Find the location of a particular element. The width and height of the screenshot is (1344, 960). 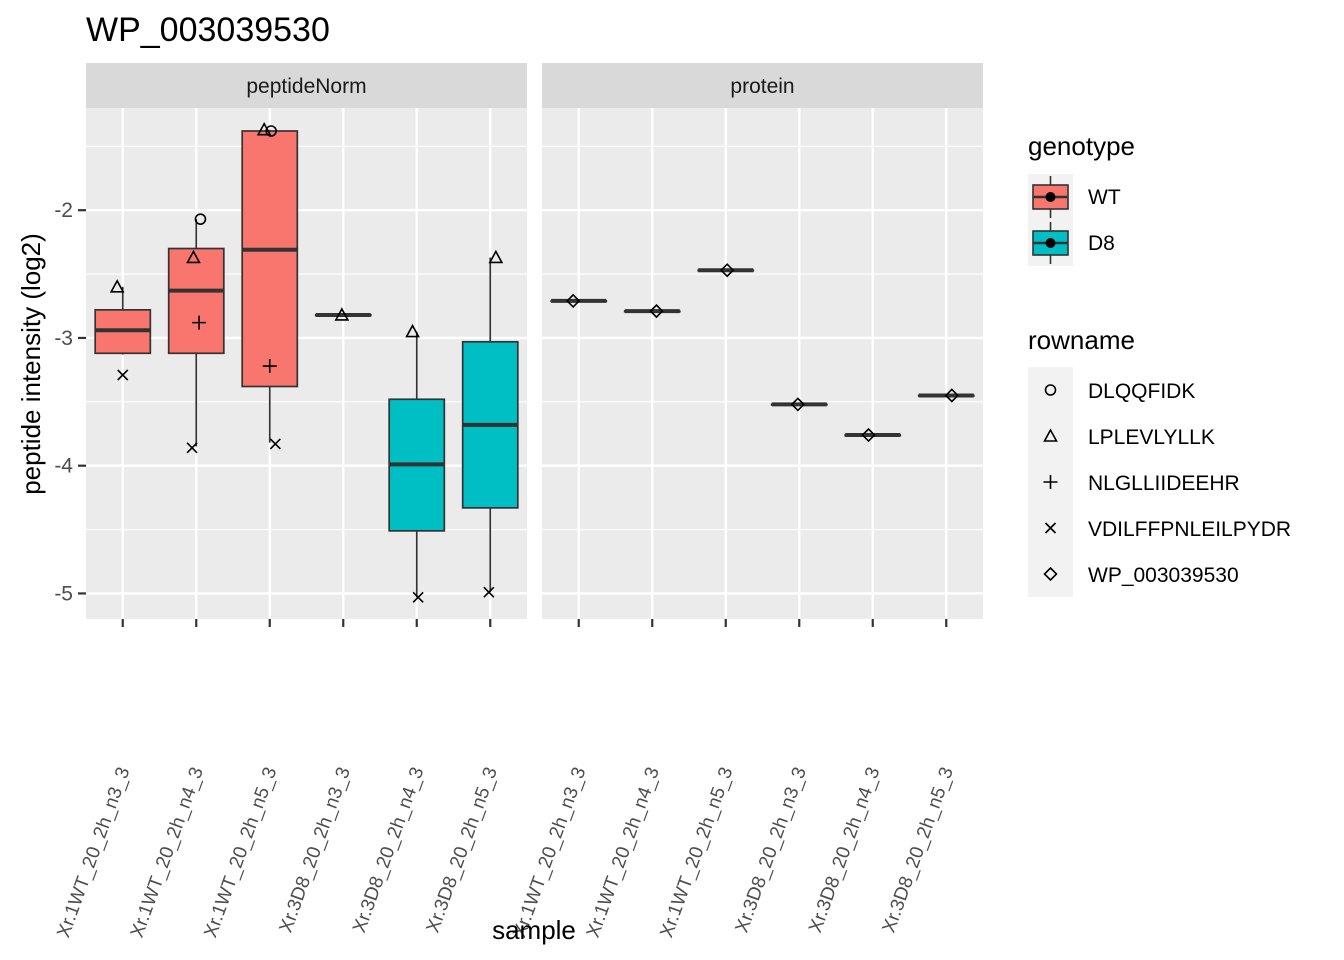

legend-shape-circle-icon is located at coordinates (1050, 390).